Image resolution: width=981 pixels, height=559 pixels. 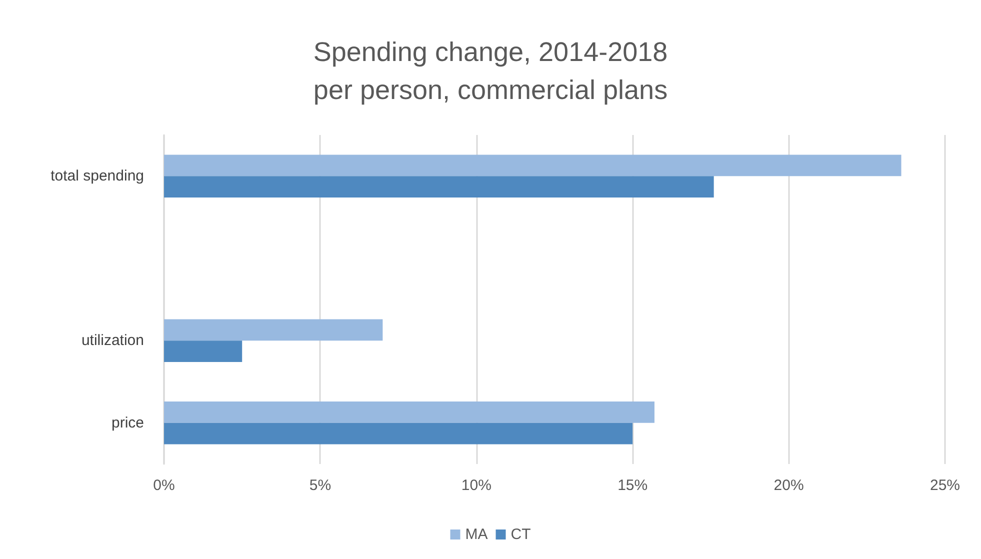 What do you see at coordinates (789, 485) in the screenshot?
I see `x-tick-label: 20%` at bounding box center [789, 485].